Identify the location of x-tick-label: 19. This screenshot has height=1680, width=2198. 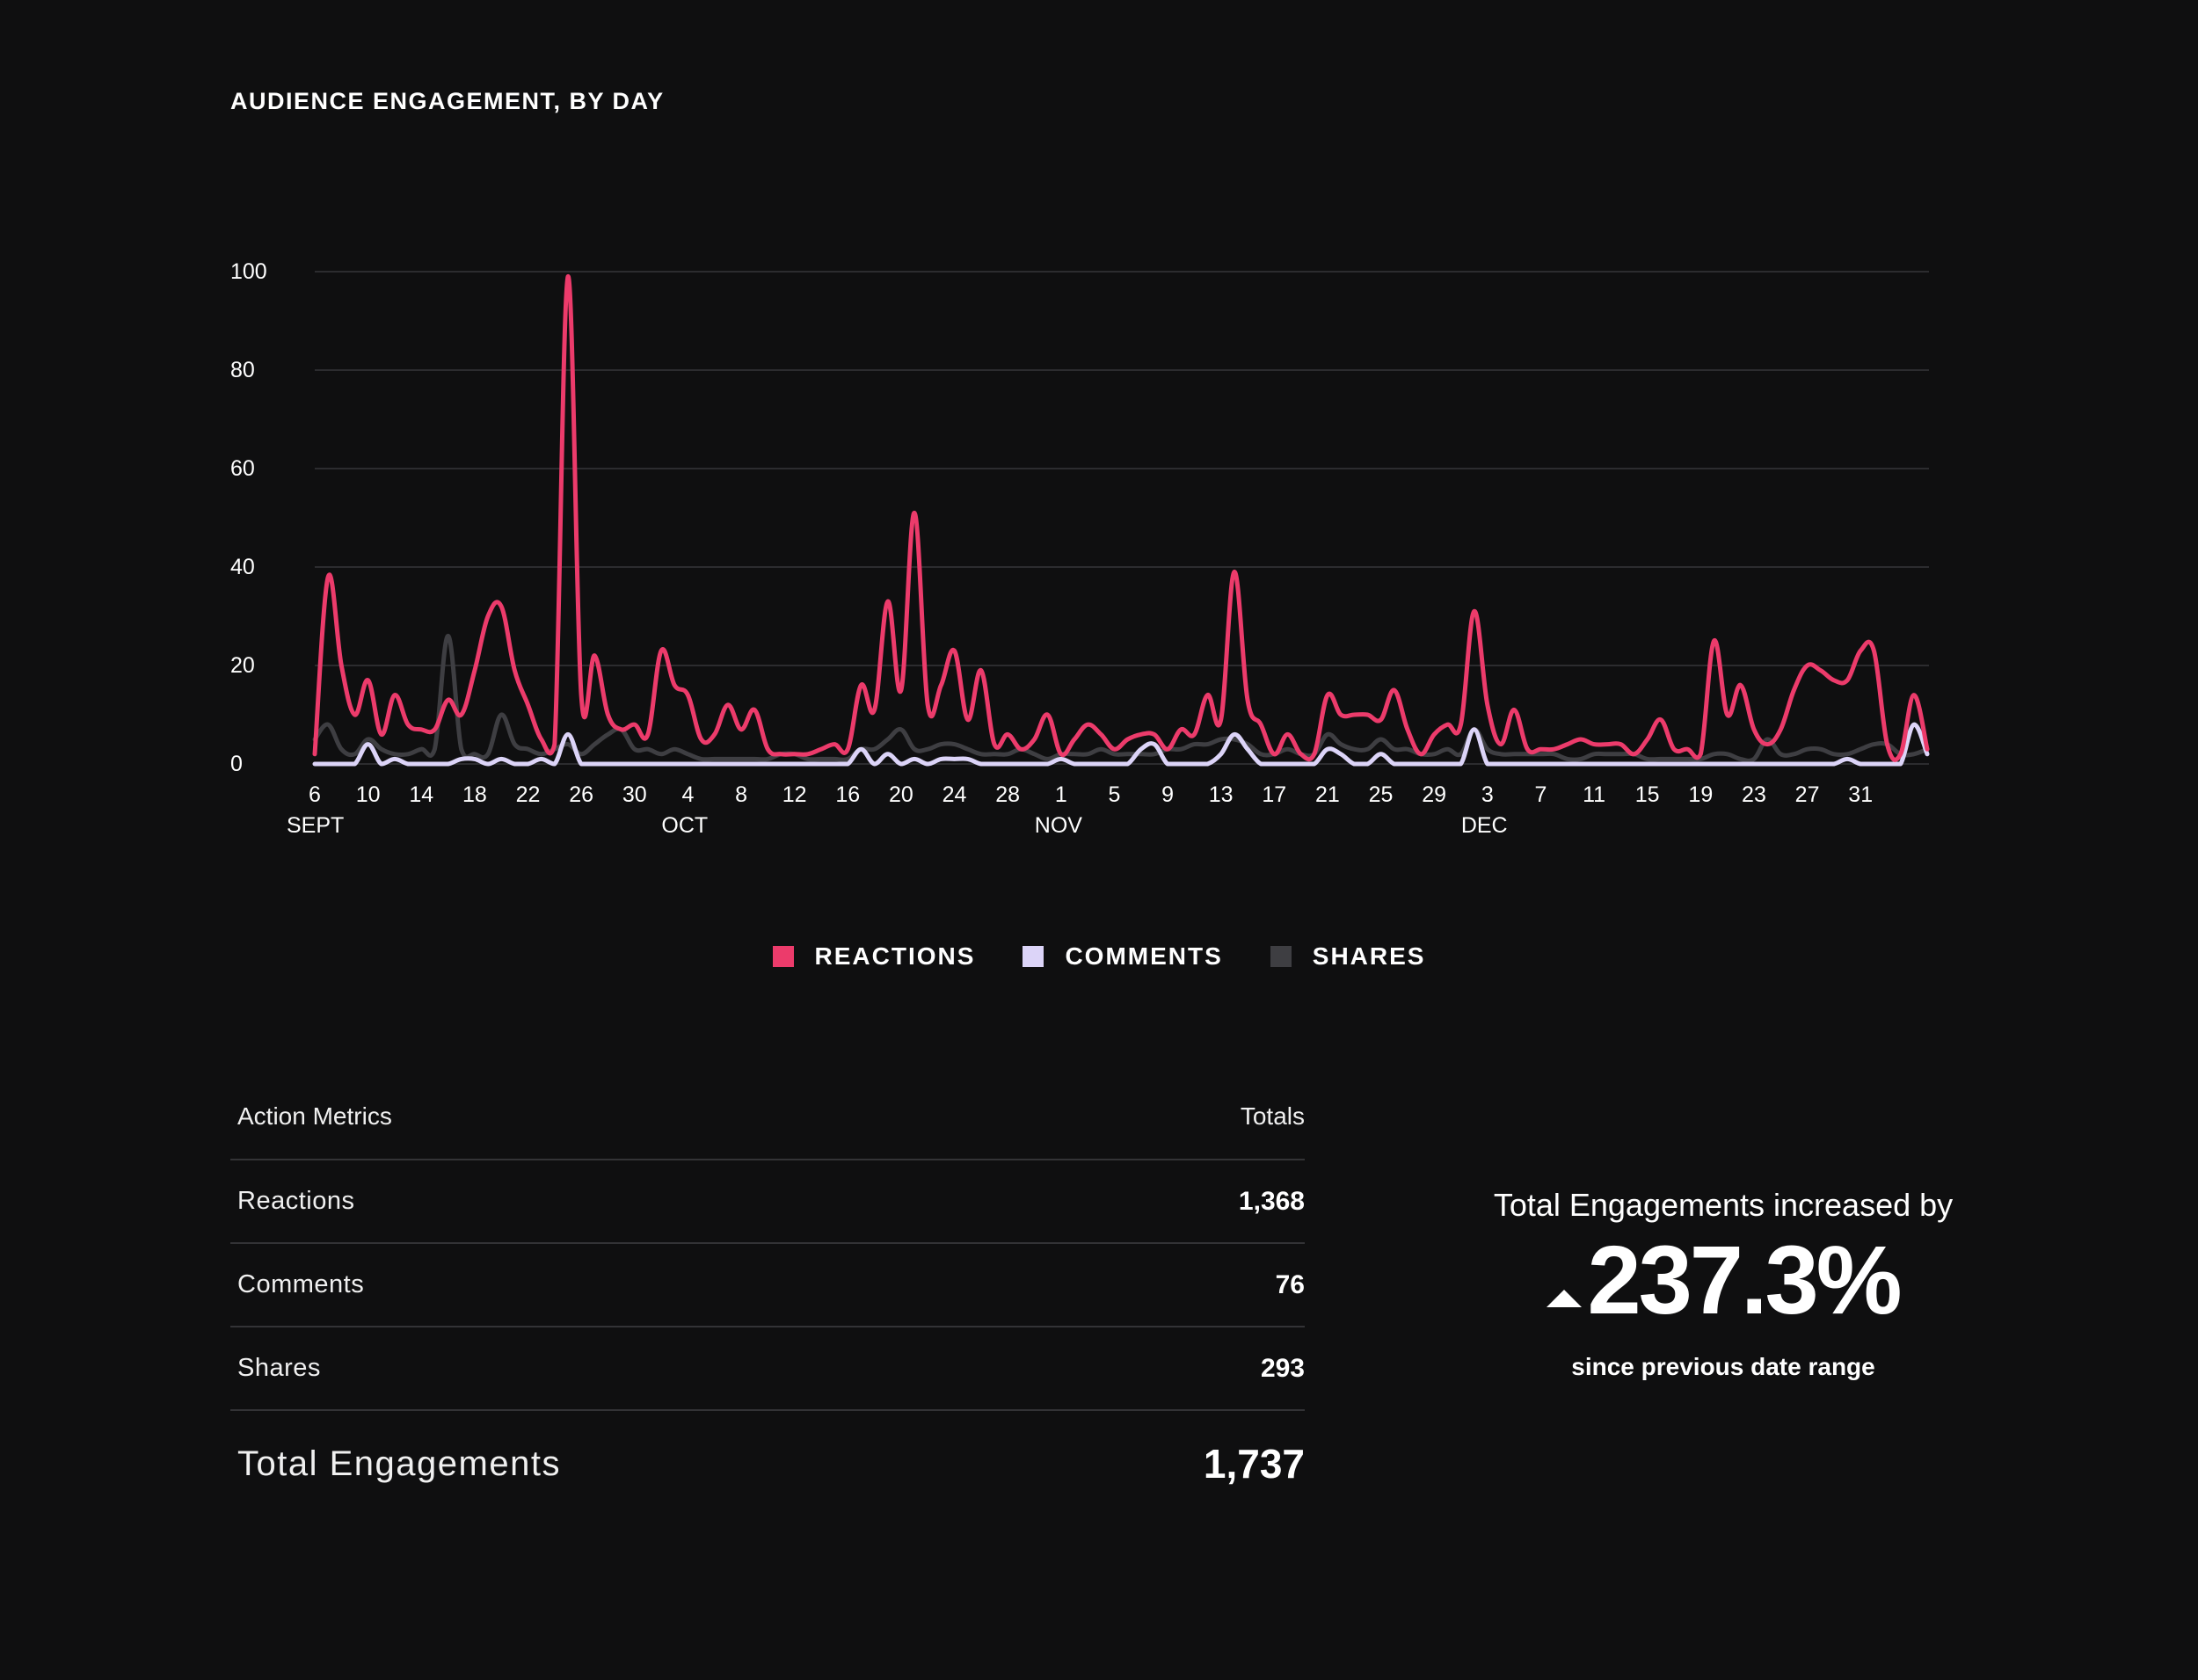
(1700, 794).